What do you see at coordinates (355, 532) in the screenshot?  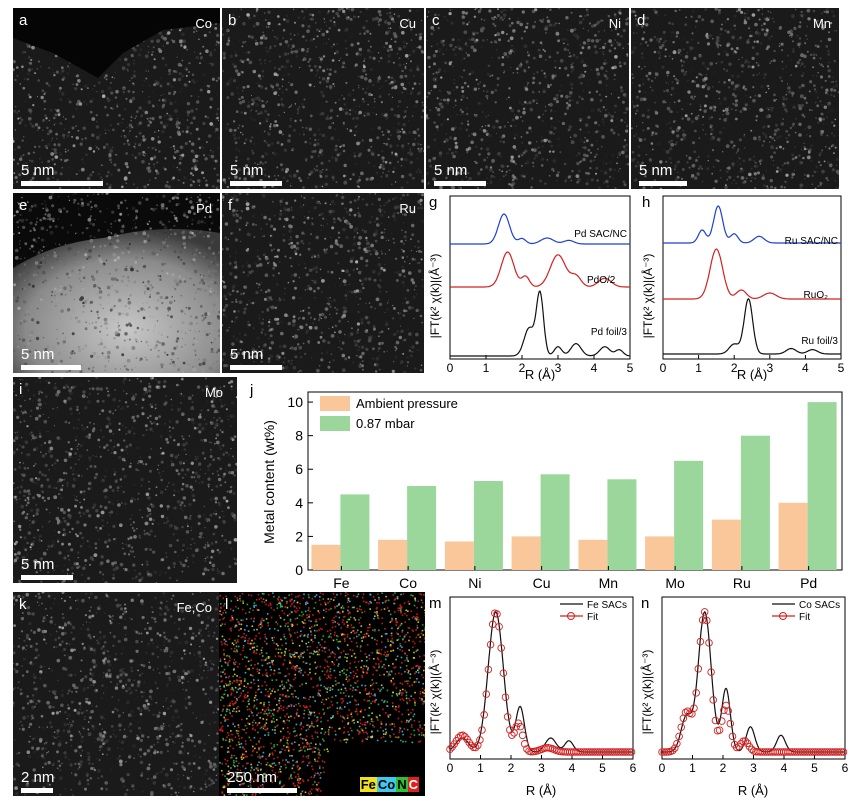 I see `bar-fe-mbar` at bounding box center [355, 532].